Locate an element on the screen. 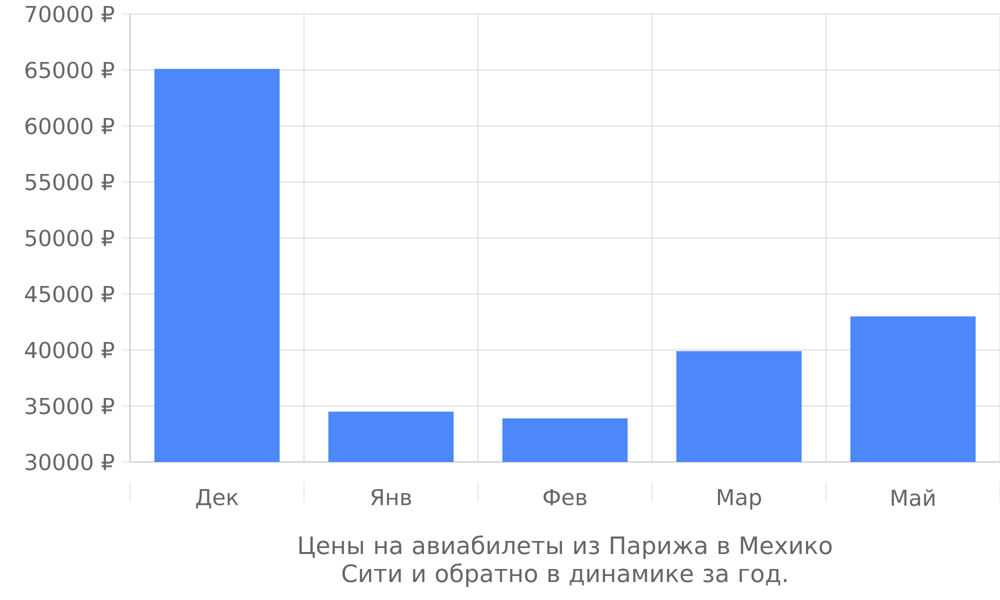 Image resolution: width=1000 pixels, height=600 pixels. y-tick-label: 40000 ₽ is located at coordinates (69, 350).